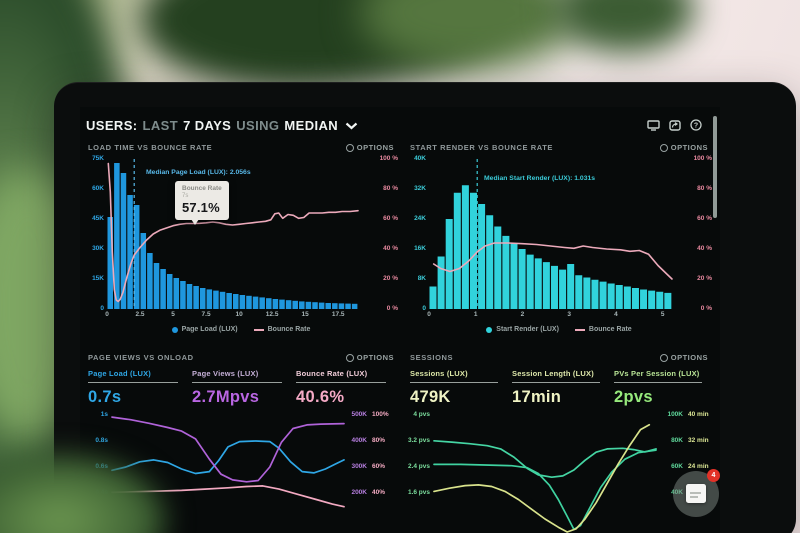 This screenshot has height=533, width=800. What do you see at coordinates (150, 147) in the screenshot?
I see `panel-title: LOAD TIME VS BOUNCE RATE` at bounding box center [150, 147].